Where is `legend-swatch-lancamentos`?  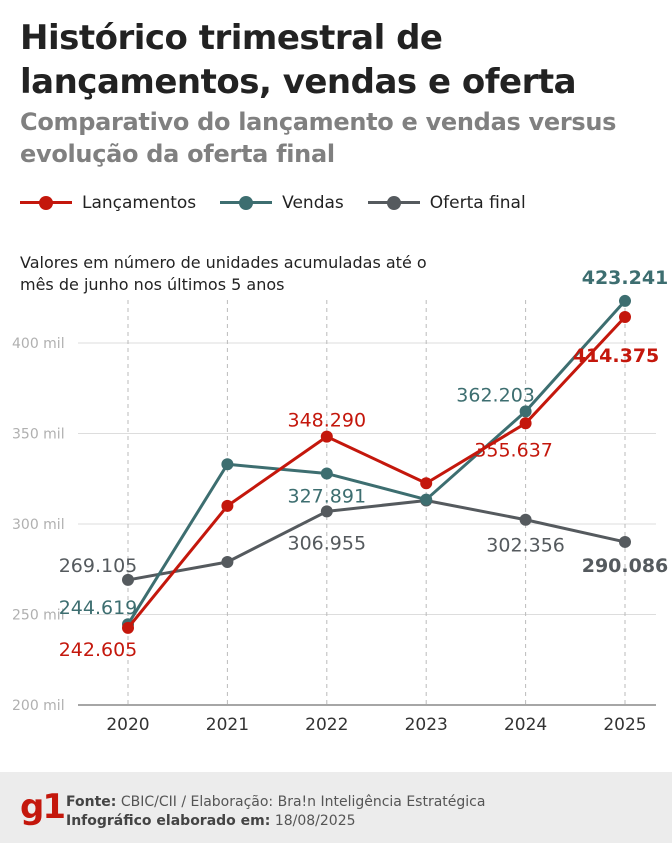
legend-swatch-lancamentos is located at coordinates (46, 203).